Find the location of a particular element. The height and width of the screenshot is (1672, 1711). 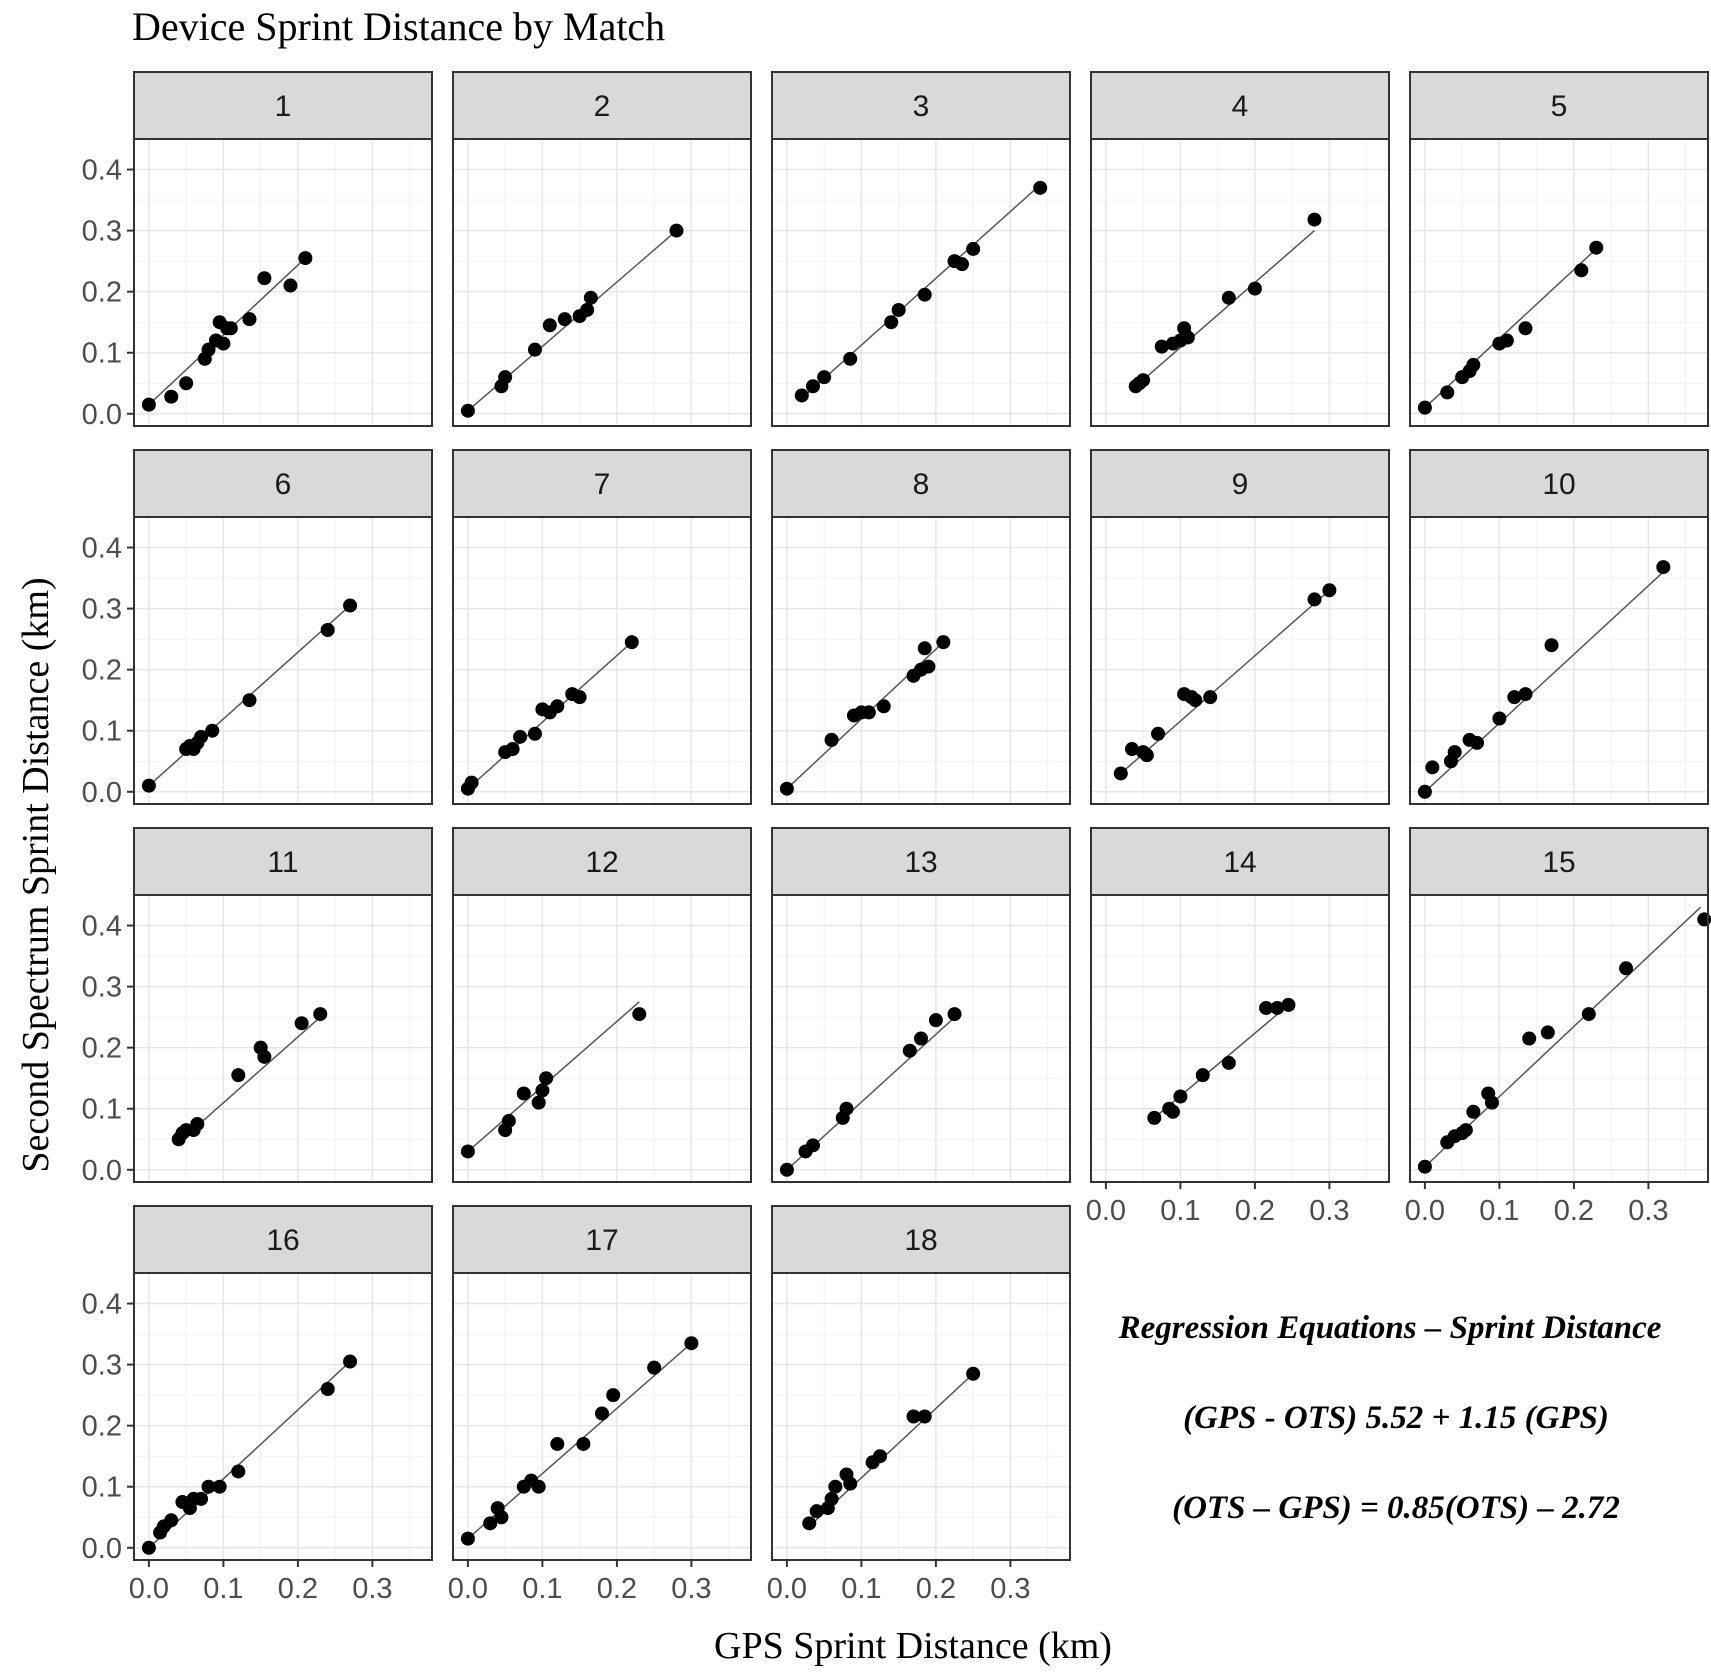

facet-panel-1: 1 0.0 0.1 0.2 0.3 0.4 is located at coordinates (257, 251).